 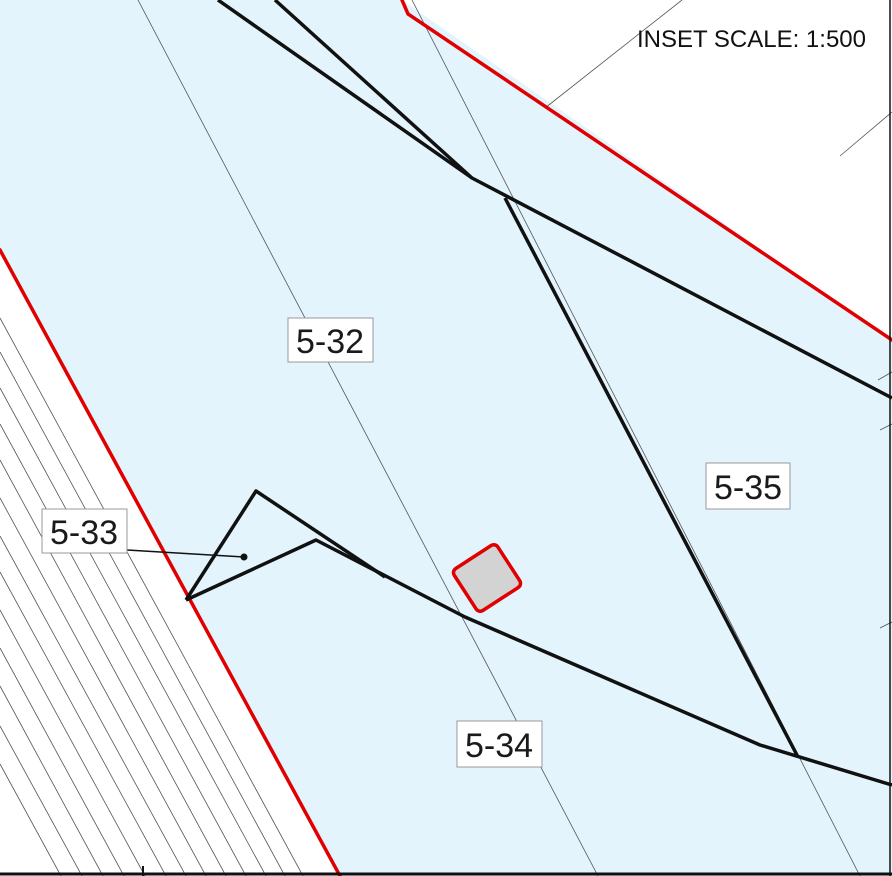 I want to click on svg-text: 5-35, so click(x=748, y=488).